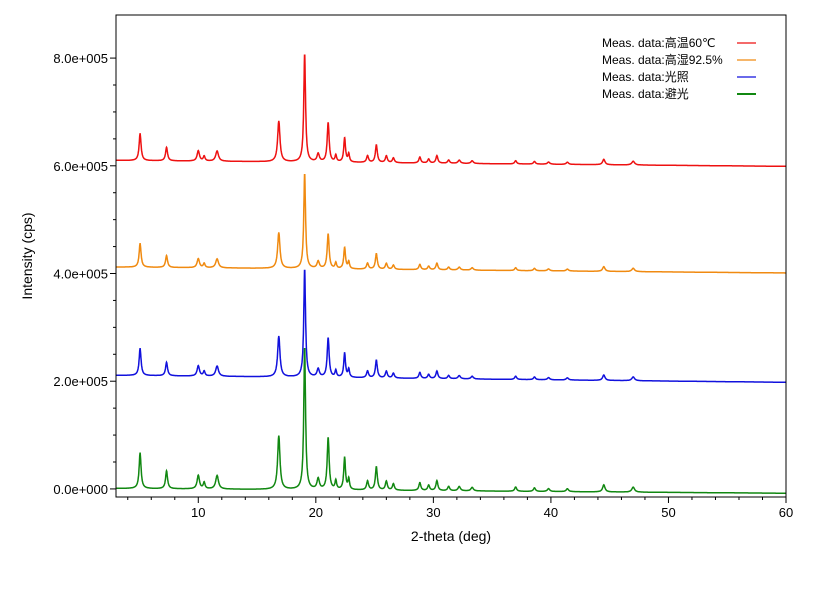 This screenshot has height=612, width=816. Describe the element at coordinates (27, 255) in the screenshot. I see `y-axis-title: Intensity (cps)` at that location.